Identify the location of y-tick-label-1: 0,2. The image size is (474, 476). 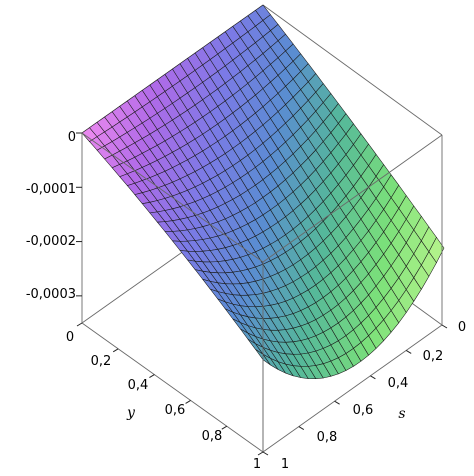
(101, 361).